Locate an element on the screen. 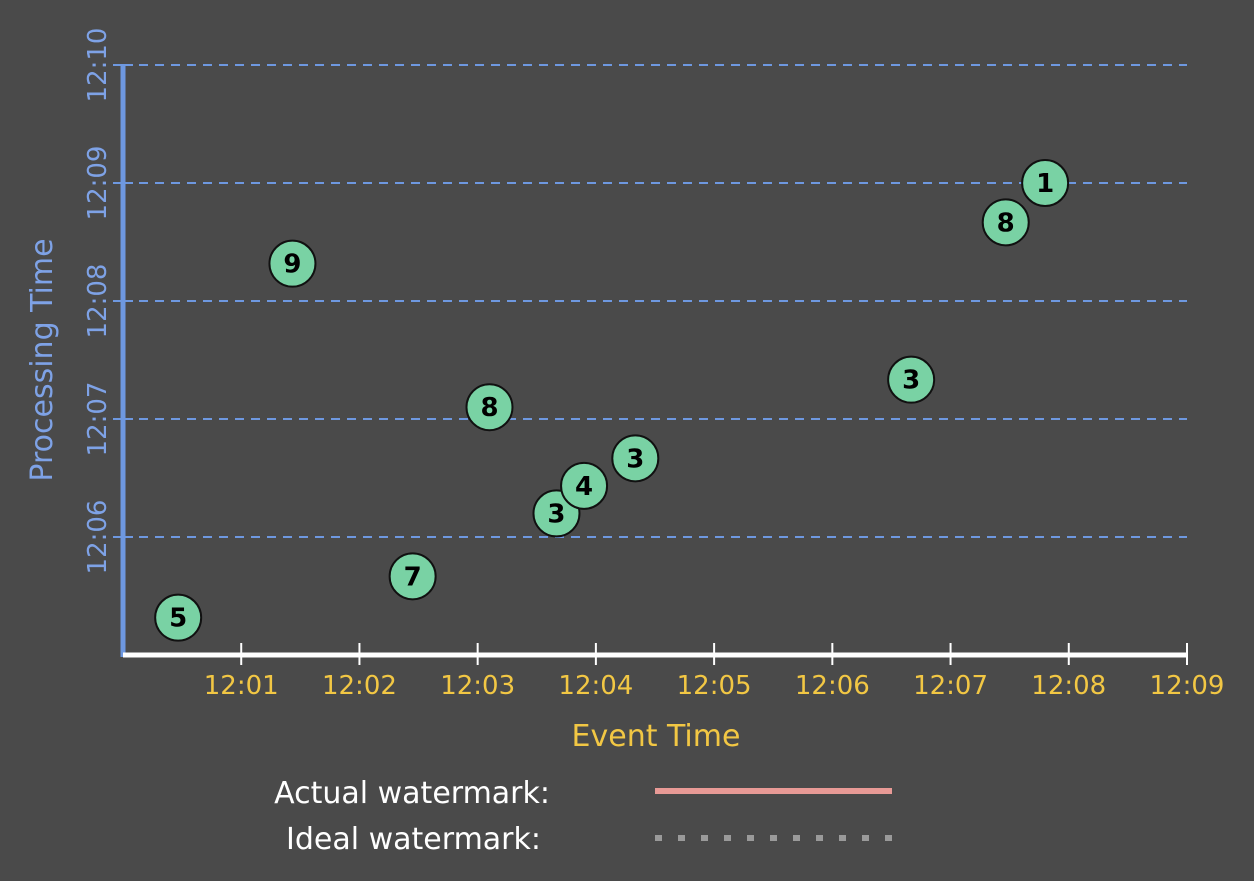 The height and width of the screenshot is (881, 1254). y-axis-title: Processing Time is located at coordinates (42, 359).